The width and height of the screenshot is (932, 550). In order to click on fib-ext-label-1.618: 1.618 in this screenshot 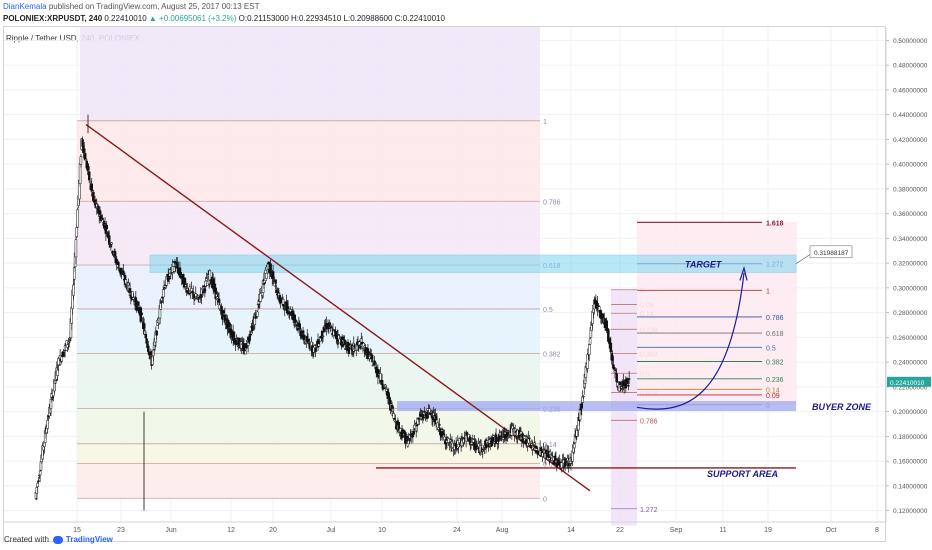, I will do `click(775, 223)`.